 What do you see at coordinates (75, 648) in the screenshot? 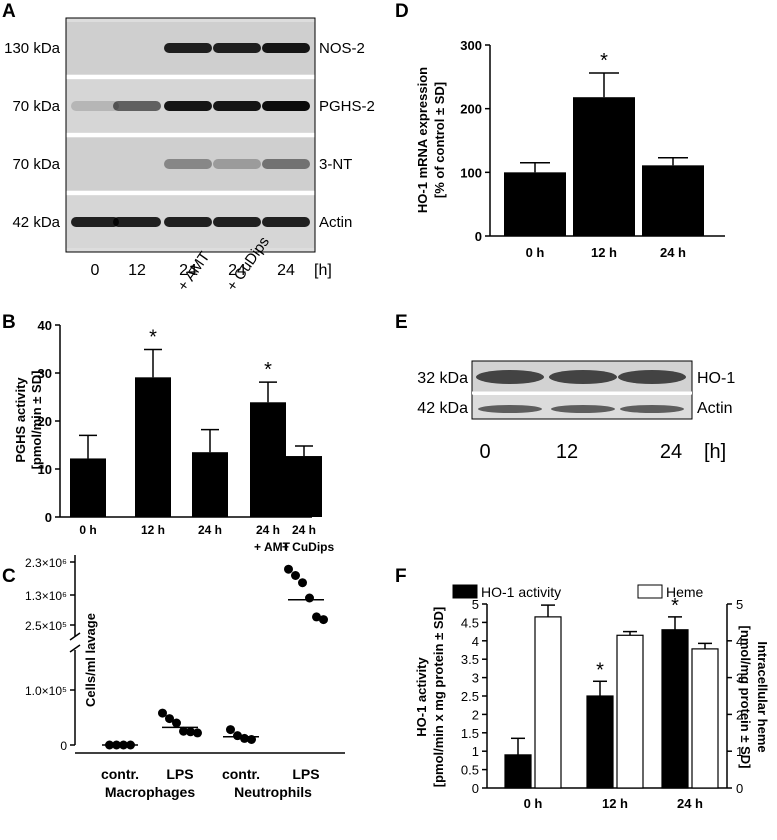
I see `axis-break` at bounding box center [75, 648].